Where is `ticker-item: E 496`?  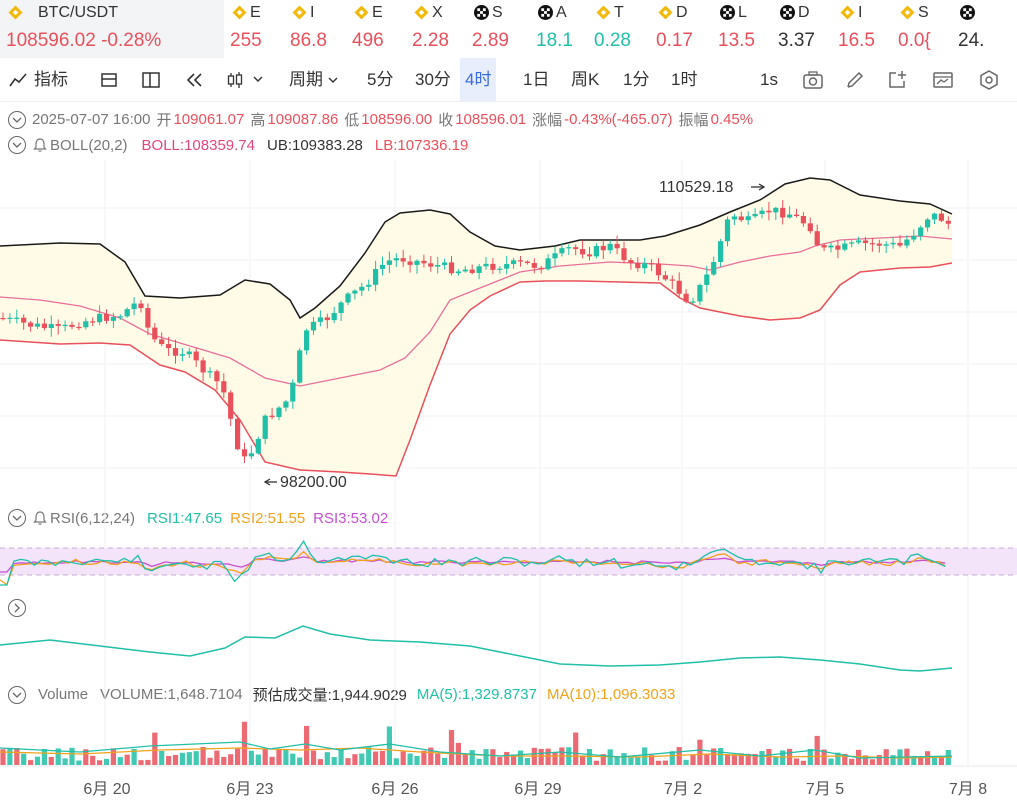 ticker-item: E 496 is located at coordinates (376, 29).